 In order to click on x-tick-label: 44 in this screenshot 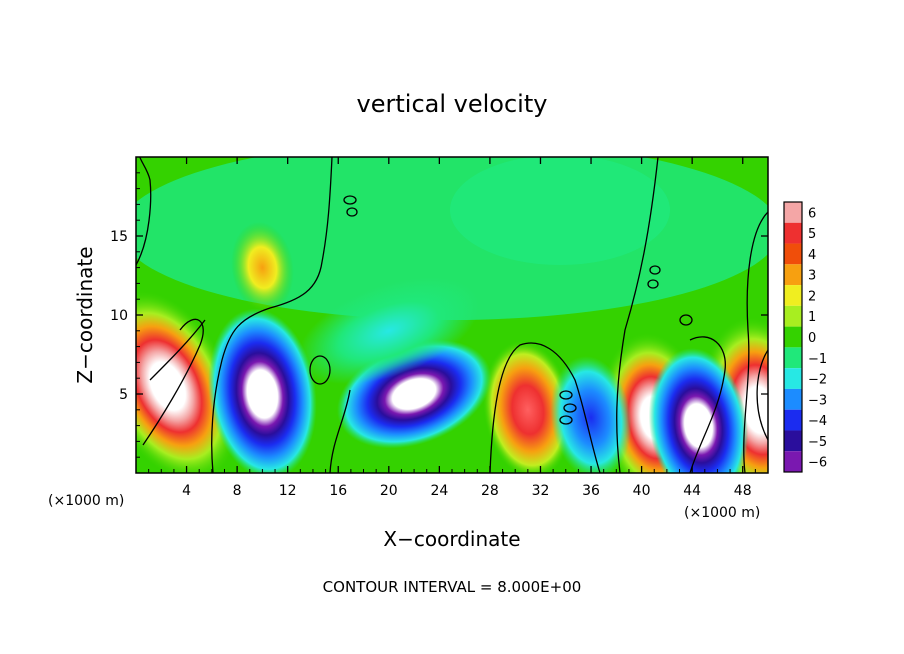, I will do `click(692, 491)`.